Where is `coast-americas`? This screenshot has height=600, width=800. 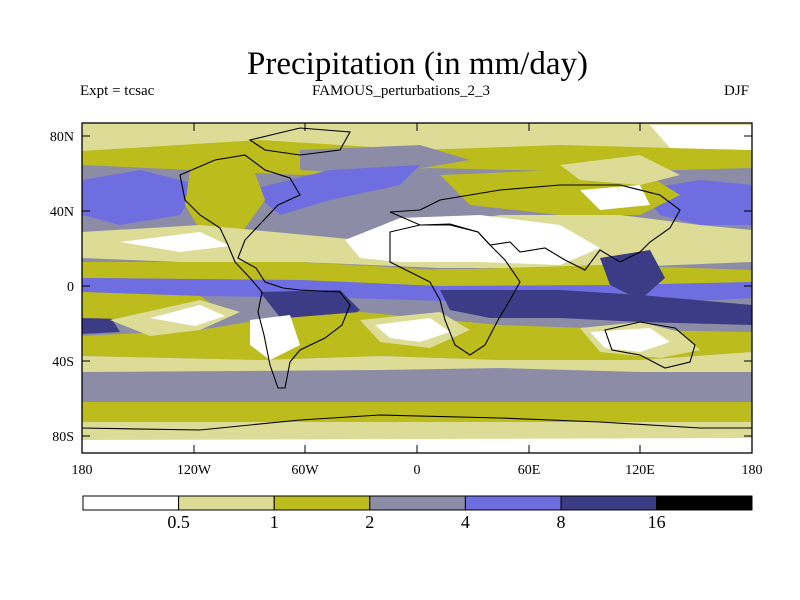
coast-americas is located at coordinates (265, 271).